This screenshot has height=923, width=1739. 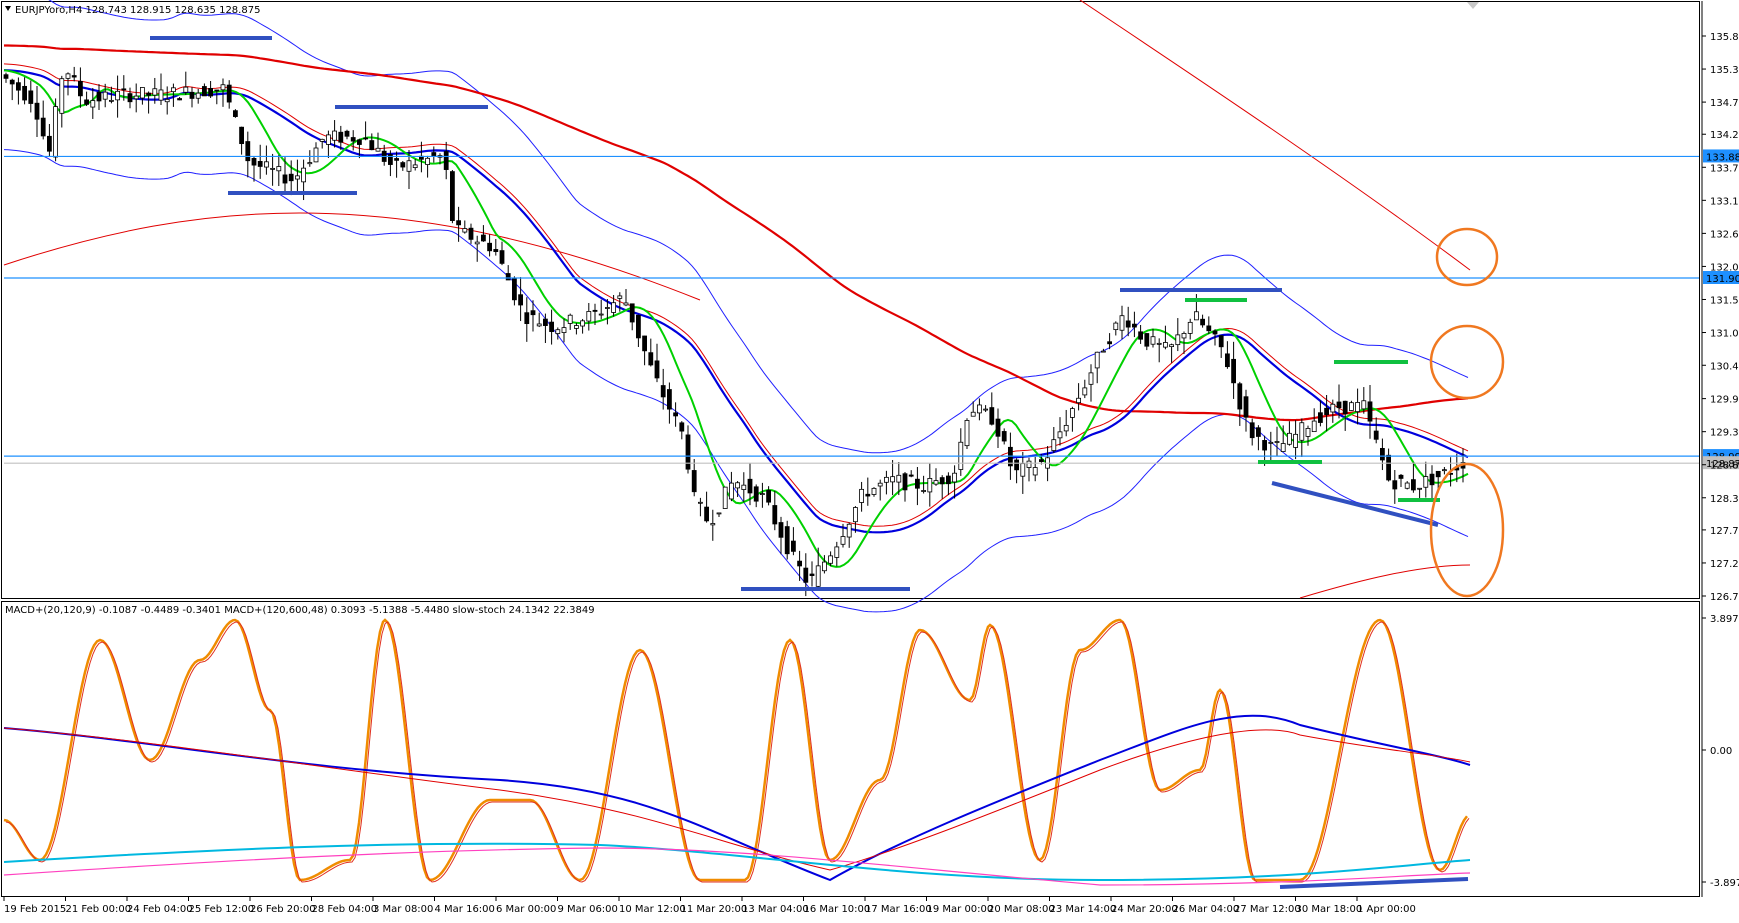 What do you see at coordinates (1467, 530) in the screenshot?
I see `annotation-circle` at bounding box center [1467, 530].